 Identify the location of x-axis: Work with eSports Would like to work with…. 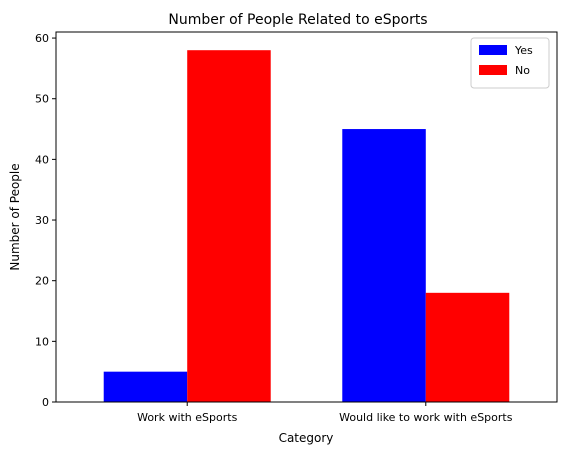
(325, 413).